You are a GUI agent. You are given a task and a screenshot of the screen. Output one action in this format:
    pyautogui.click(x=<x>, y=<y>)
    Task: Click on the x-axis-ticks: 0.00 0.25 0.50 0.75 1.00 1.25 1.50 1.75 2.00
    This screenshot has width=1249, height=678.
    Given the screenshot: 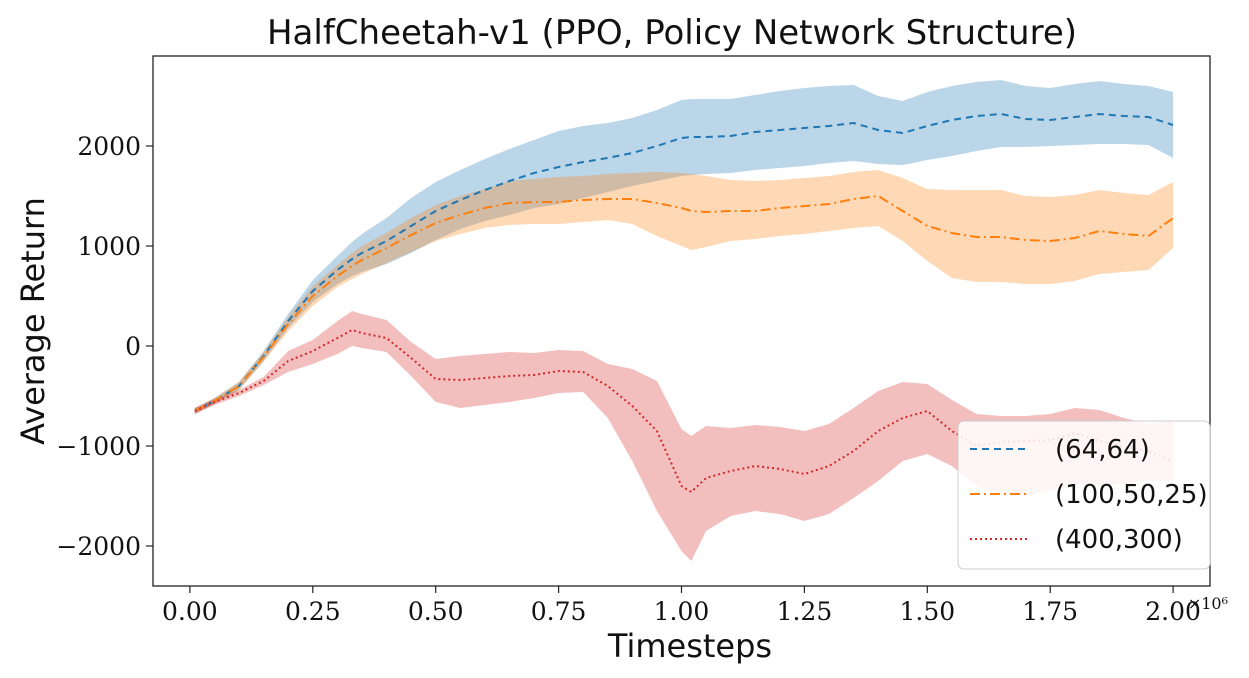 What is the action you would take?
    pyautogui.click(x=681, y=606)
    